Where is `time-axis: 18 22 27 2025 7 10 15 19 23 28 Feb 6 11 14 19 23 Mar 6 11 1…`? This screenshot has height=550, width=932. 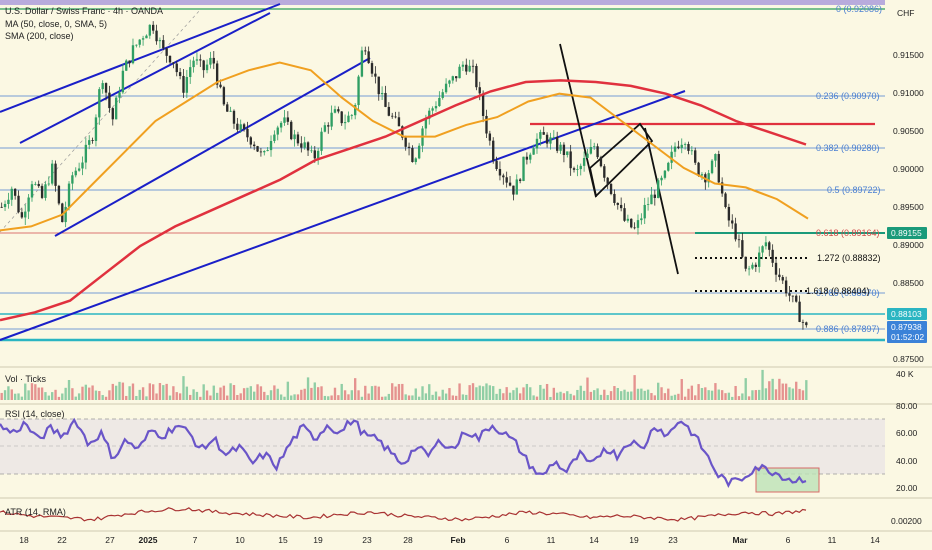 time-axis: 18 22 27 2025 7 10 15 19 23 28 Feb 6 11 14 19 23 Mar 6 11 1… is located at coordinates (449, 540).